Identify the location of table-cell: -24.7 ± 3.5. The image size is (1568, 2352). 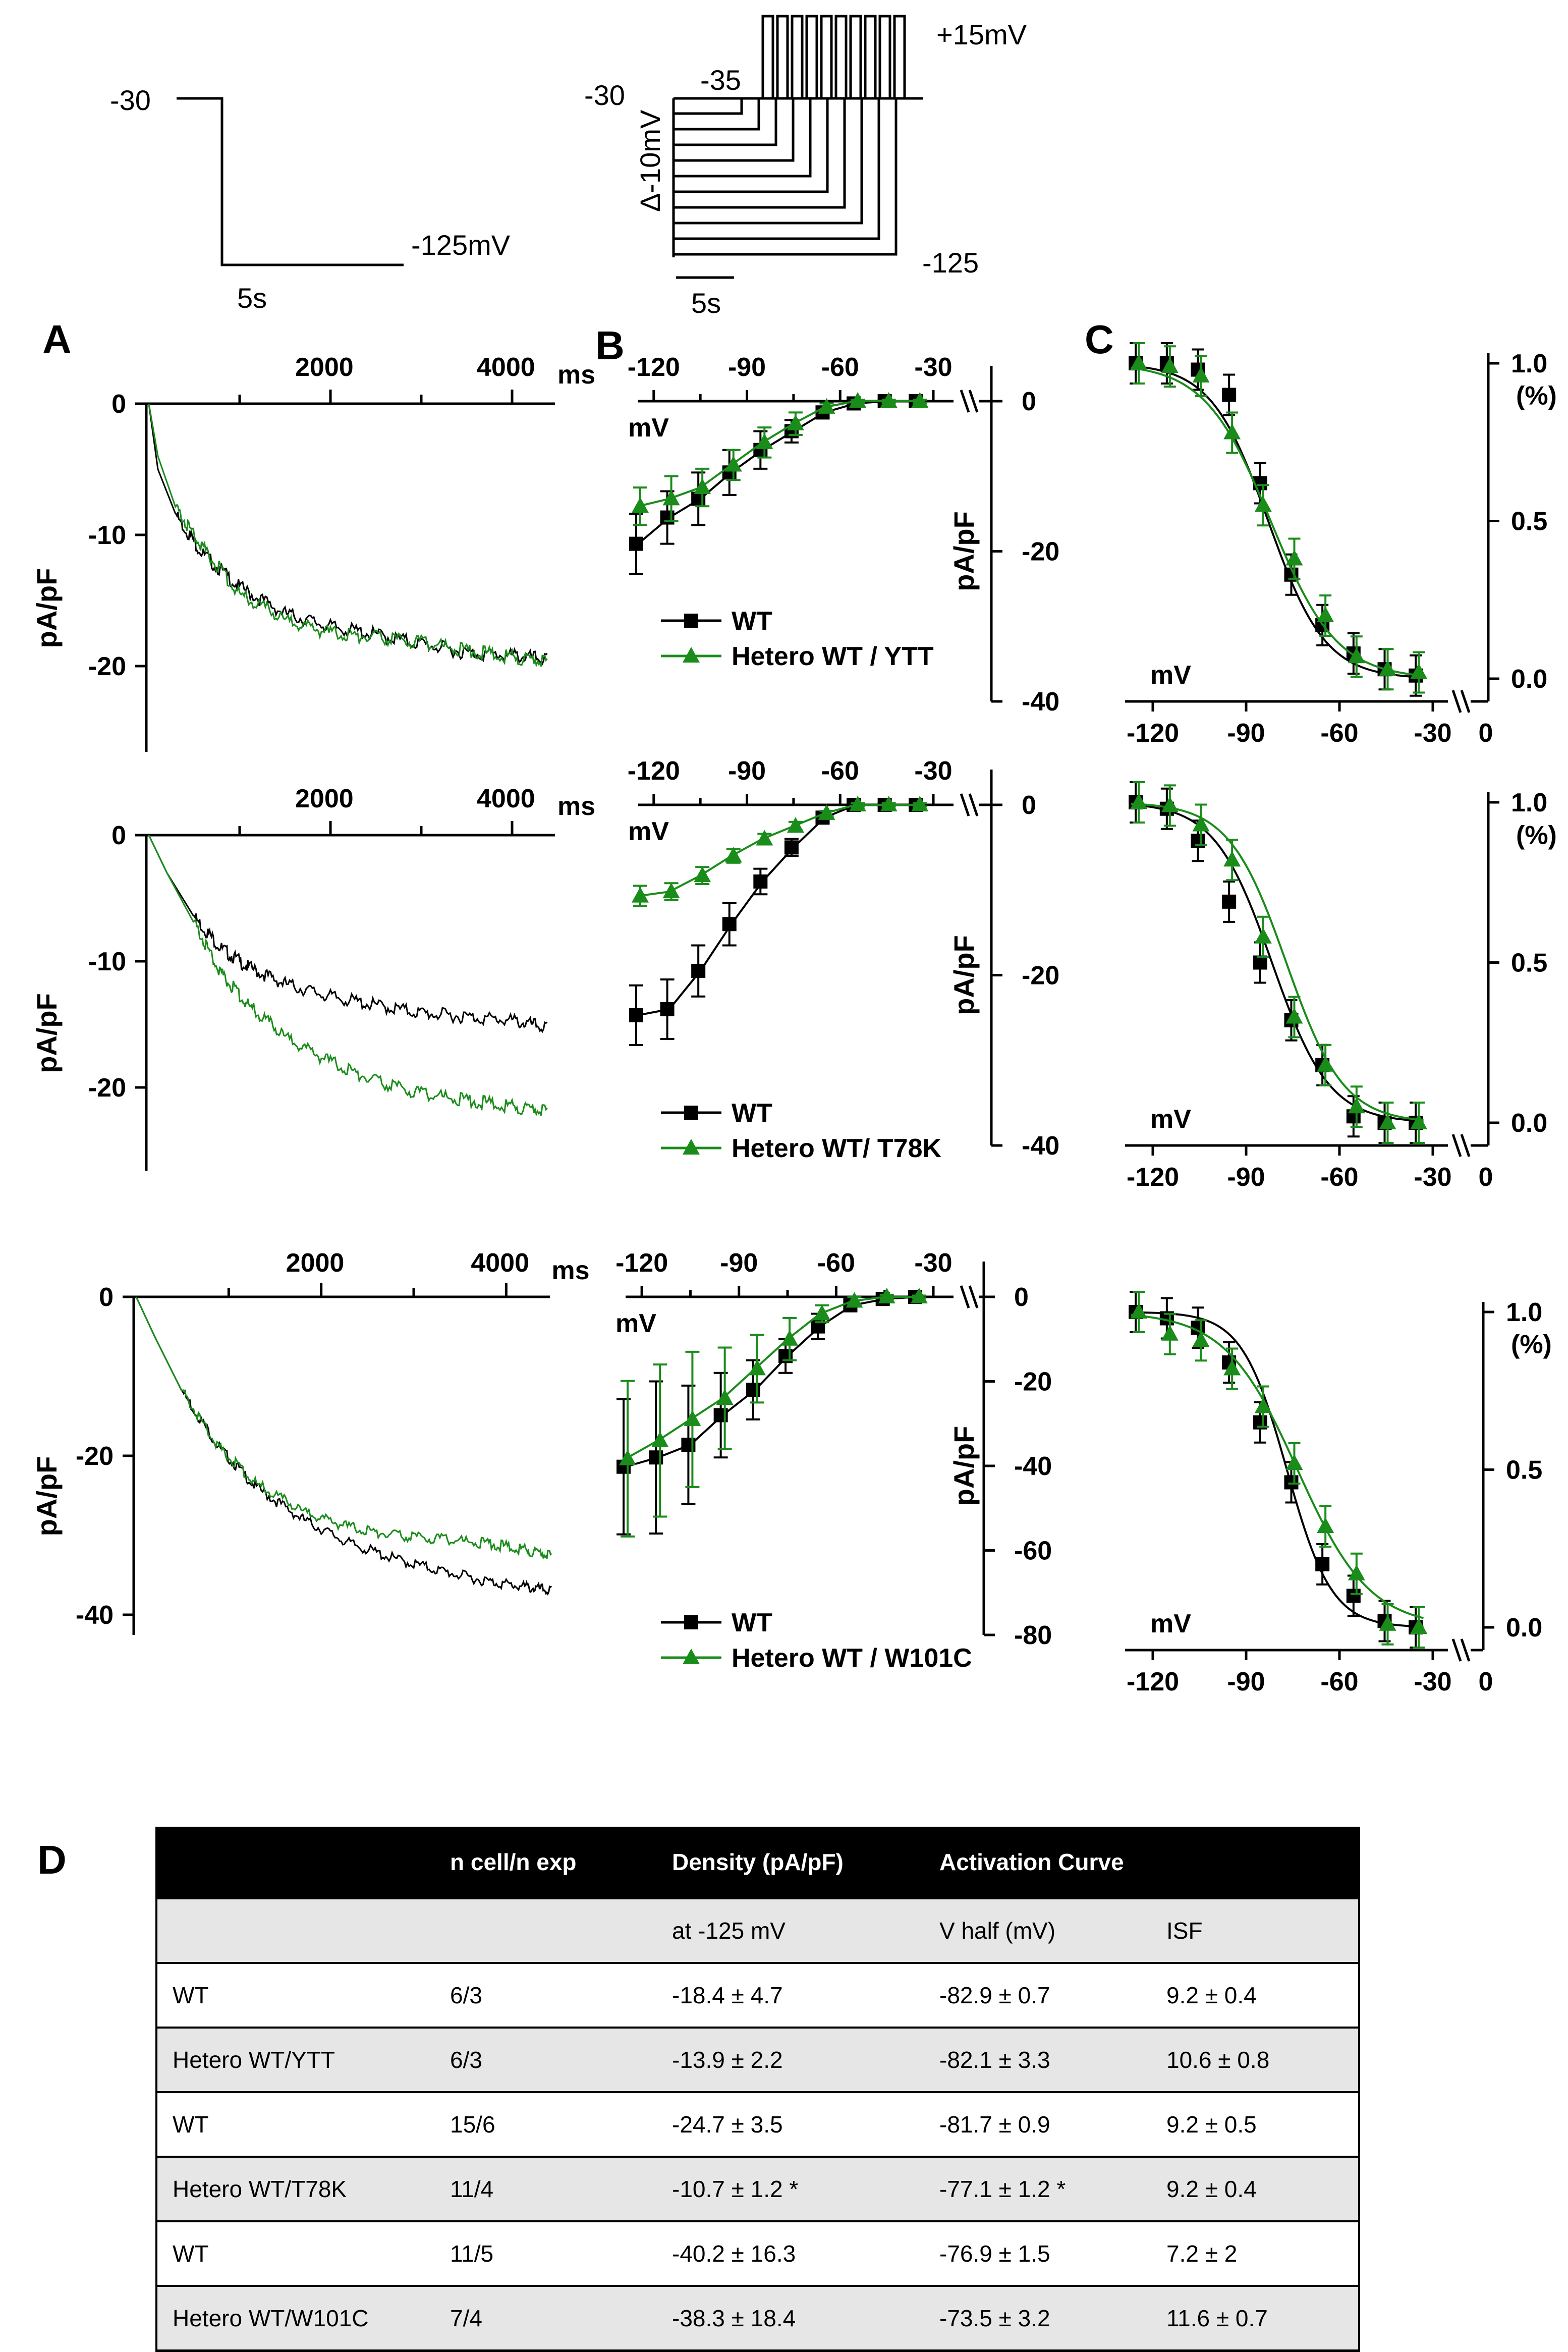
(790, 2124).